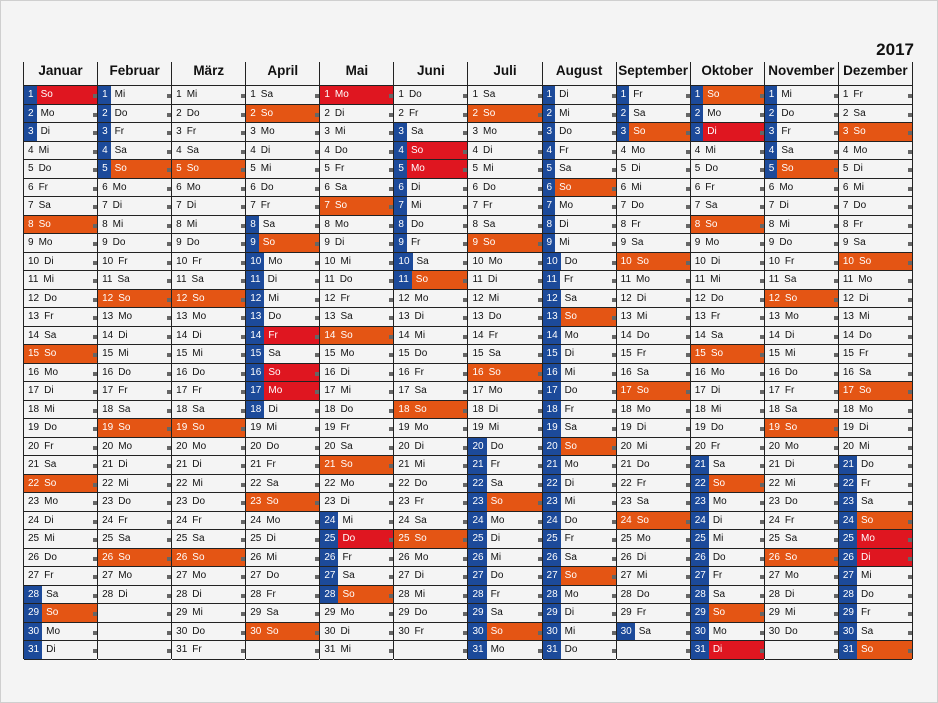 This screenshot has width=938, height=703. What do you see at coordinates (357, 483) in the screenshot?
I see `day-cell: 22 Mo` at bounding box center [357, 483].